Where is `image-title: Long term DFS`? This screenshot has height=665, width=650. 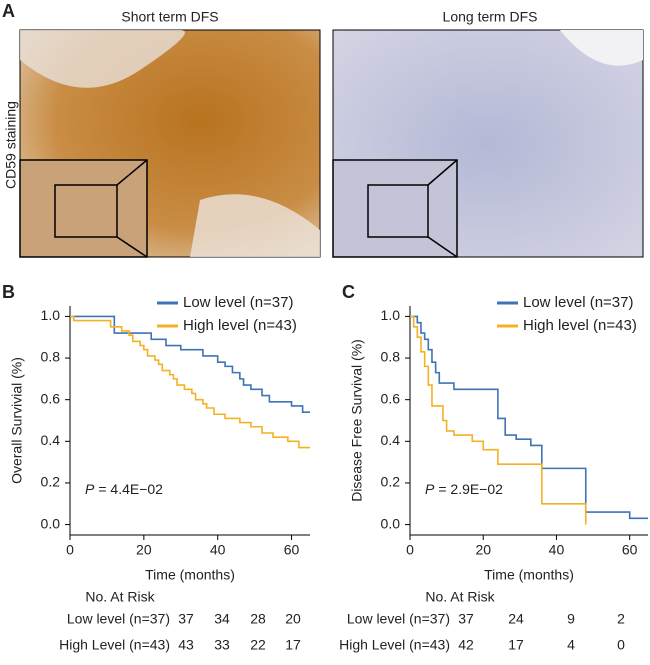 image-title: Long term DFS is located at coordinates (490, 17).